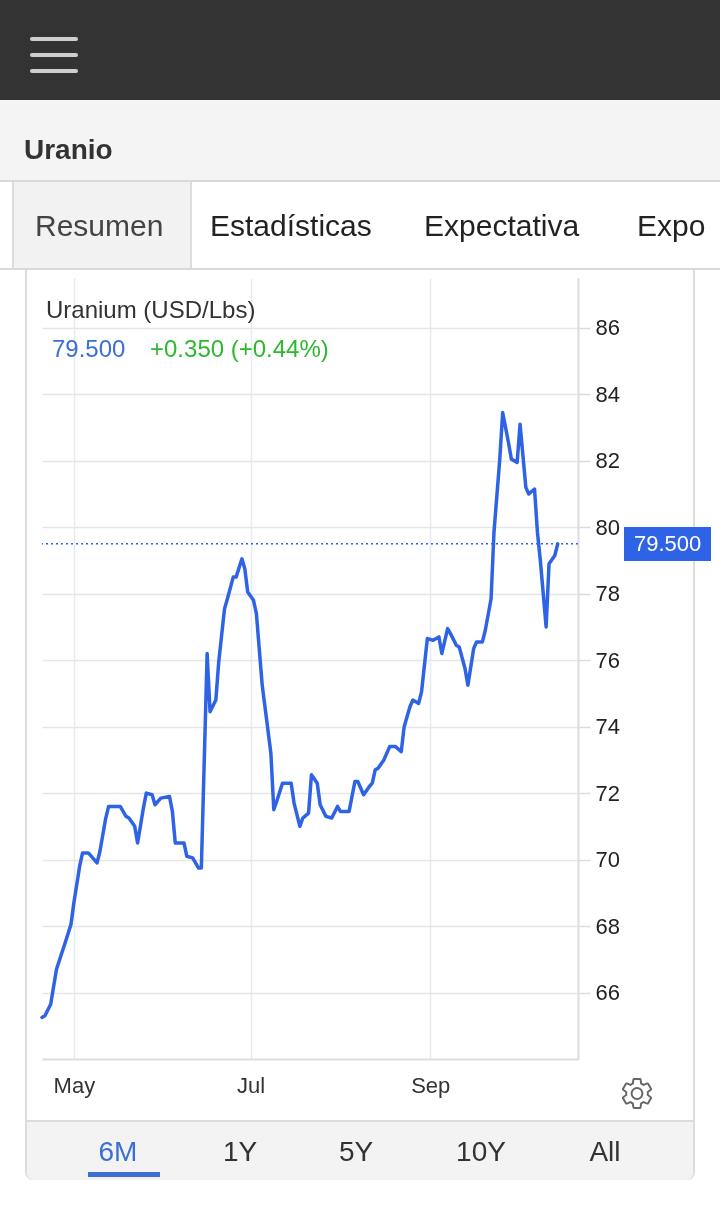 This screenshot has height=1227, width=720. What do you see at coordinates (151, 309) in the screenshot?
I see `text: Uranium (USD/Lbs)` at bounding box center [151, 309].